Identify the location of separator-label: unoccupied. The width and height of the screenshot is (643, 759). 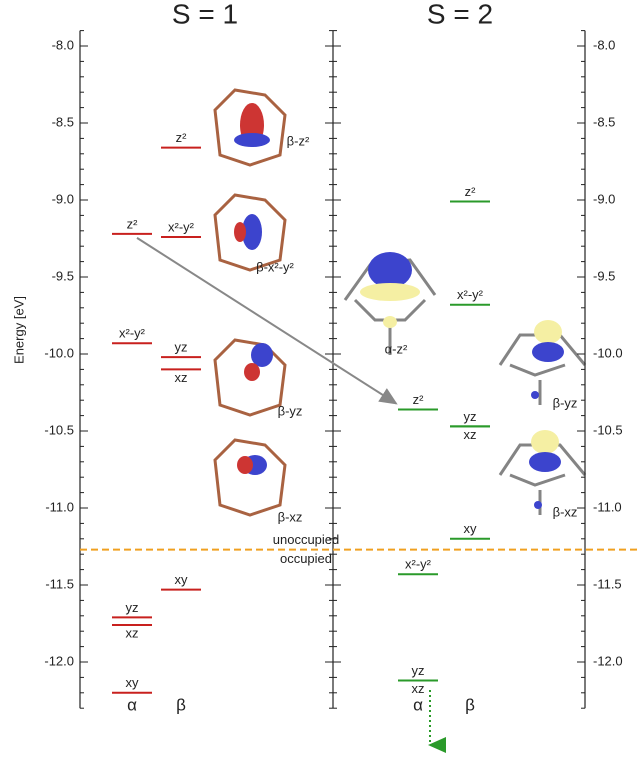
(306, 539).